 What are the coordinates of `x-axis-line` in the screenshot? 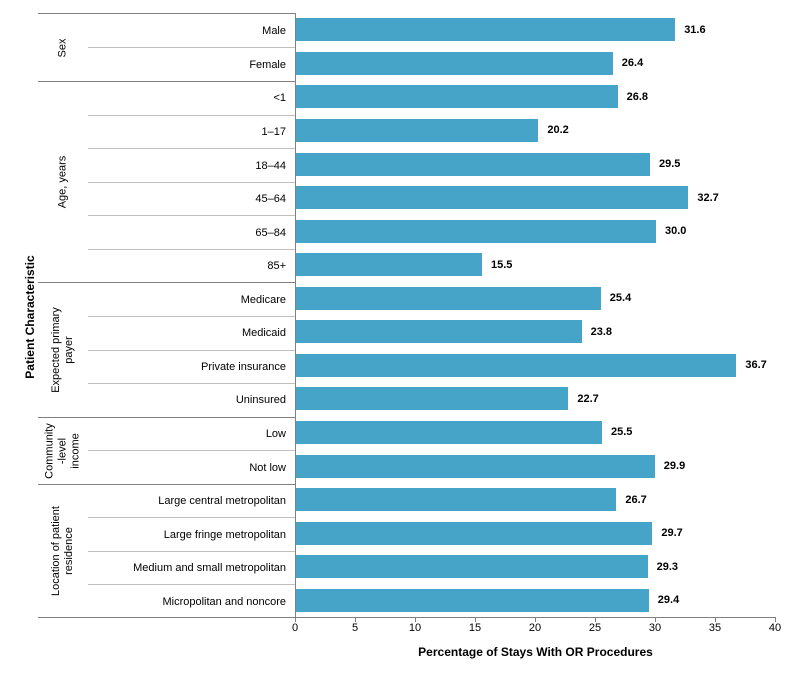 It's located at (407, 617).